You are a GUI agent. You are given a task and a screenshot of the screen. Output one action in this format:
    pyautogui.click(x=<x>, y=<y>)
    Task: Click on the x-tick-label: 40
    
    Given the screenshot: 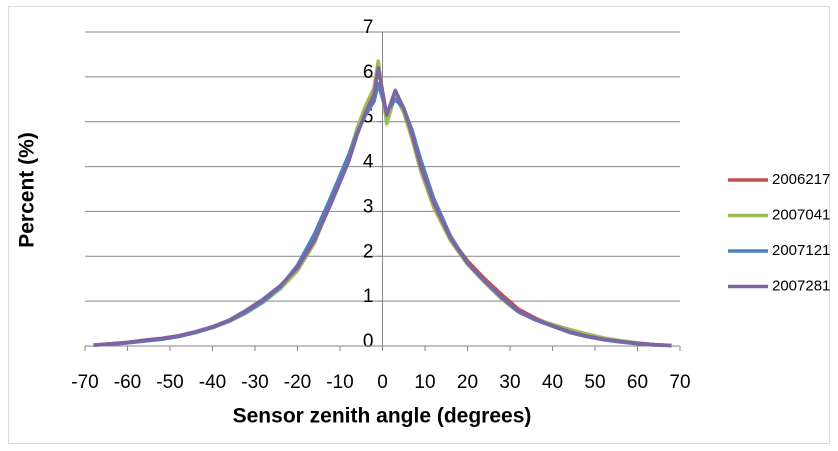 What is the action you would take?
    pyautogui.click(x=552, y=382)
    